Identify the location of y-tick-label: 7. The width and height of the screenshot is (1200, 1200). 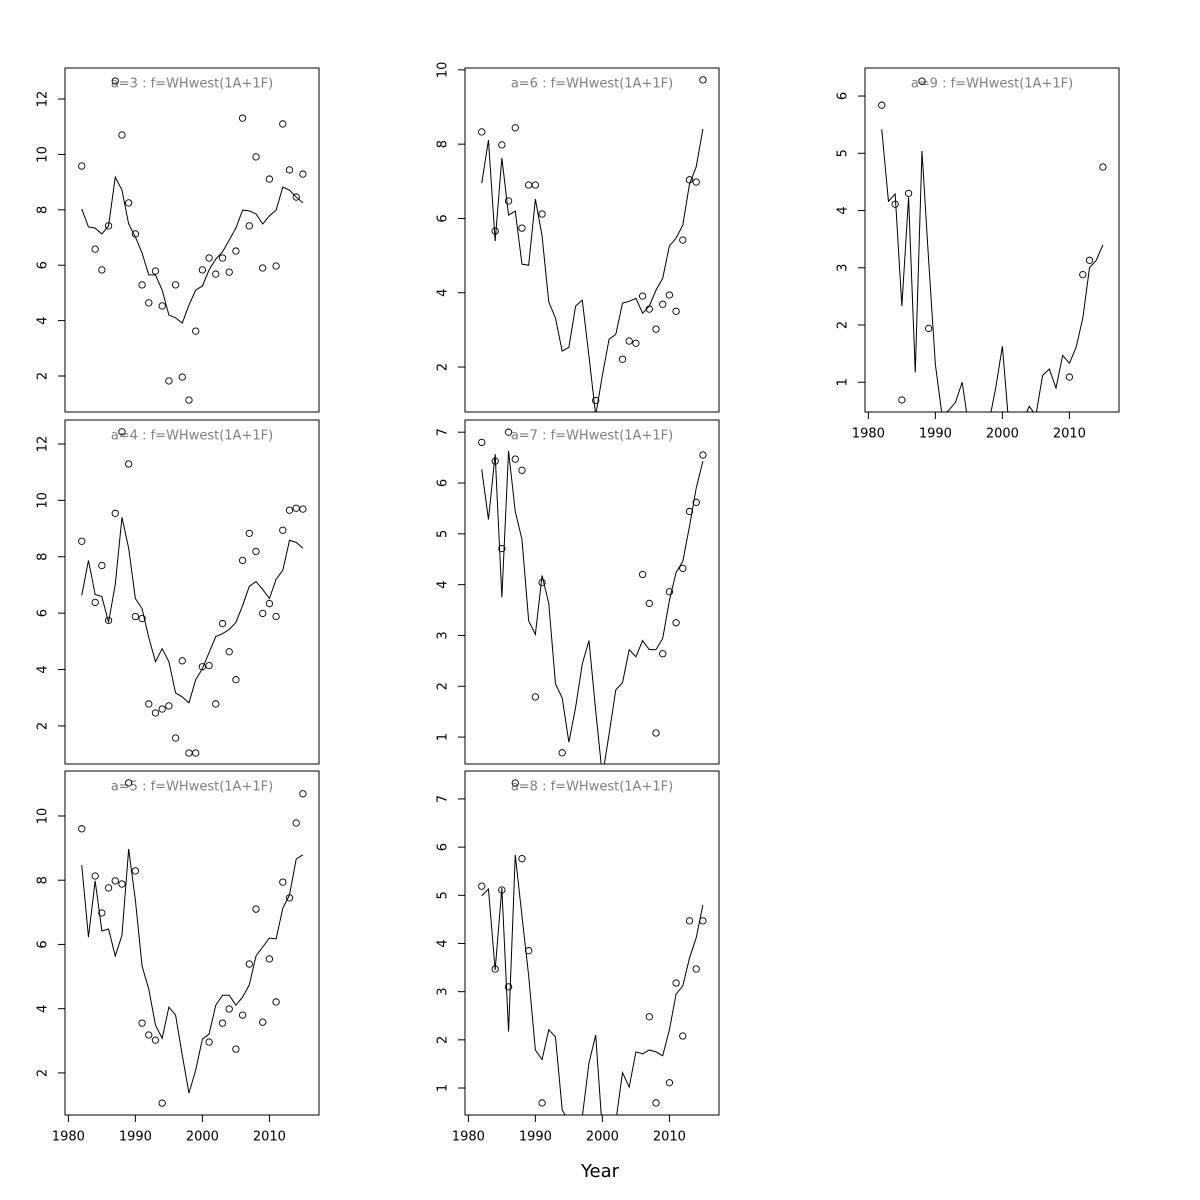
(443, 432).